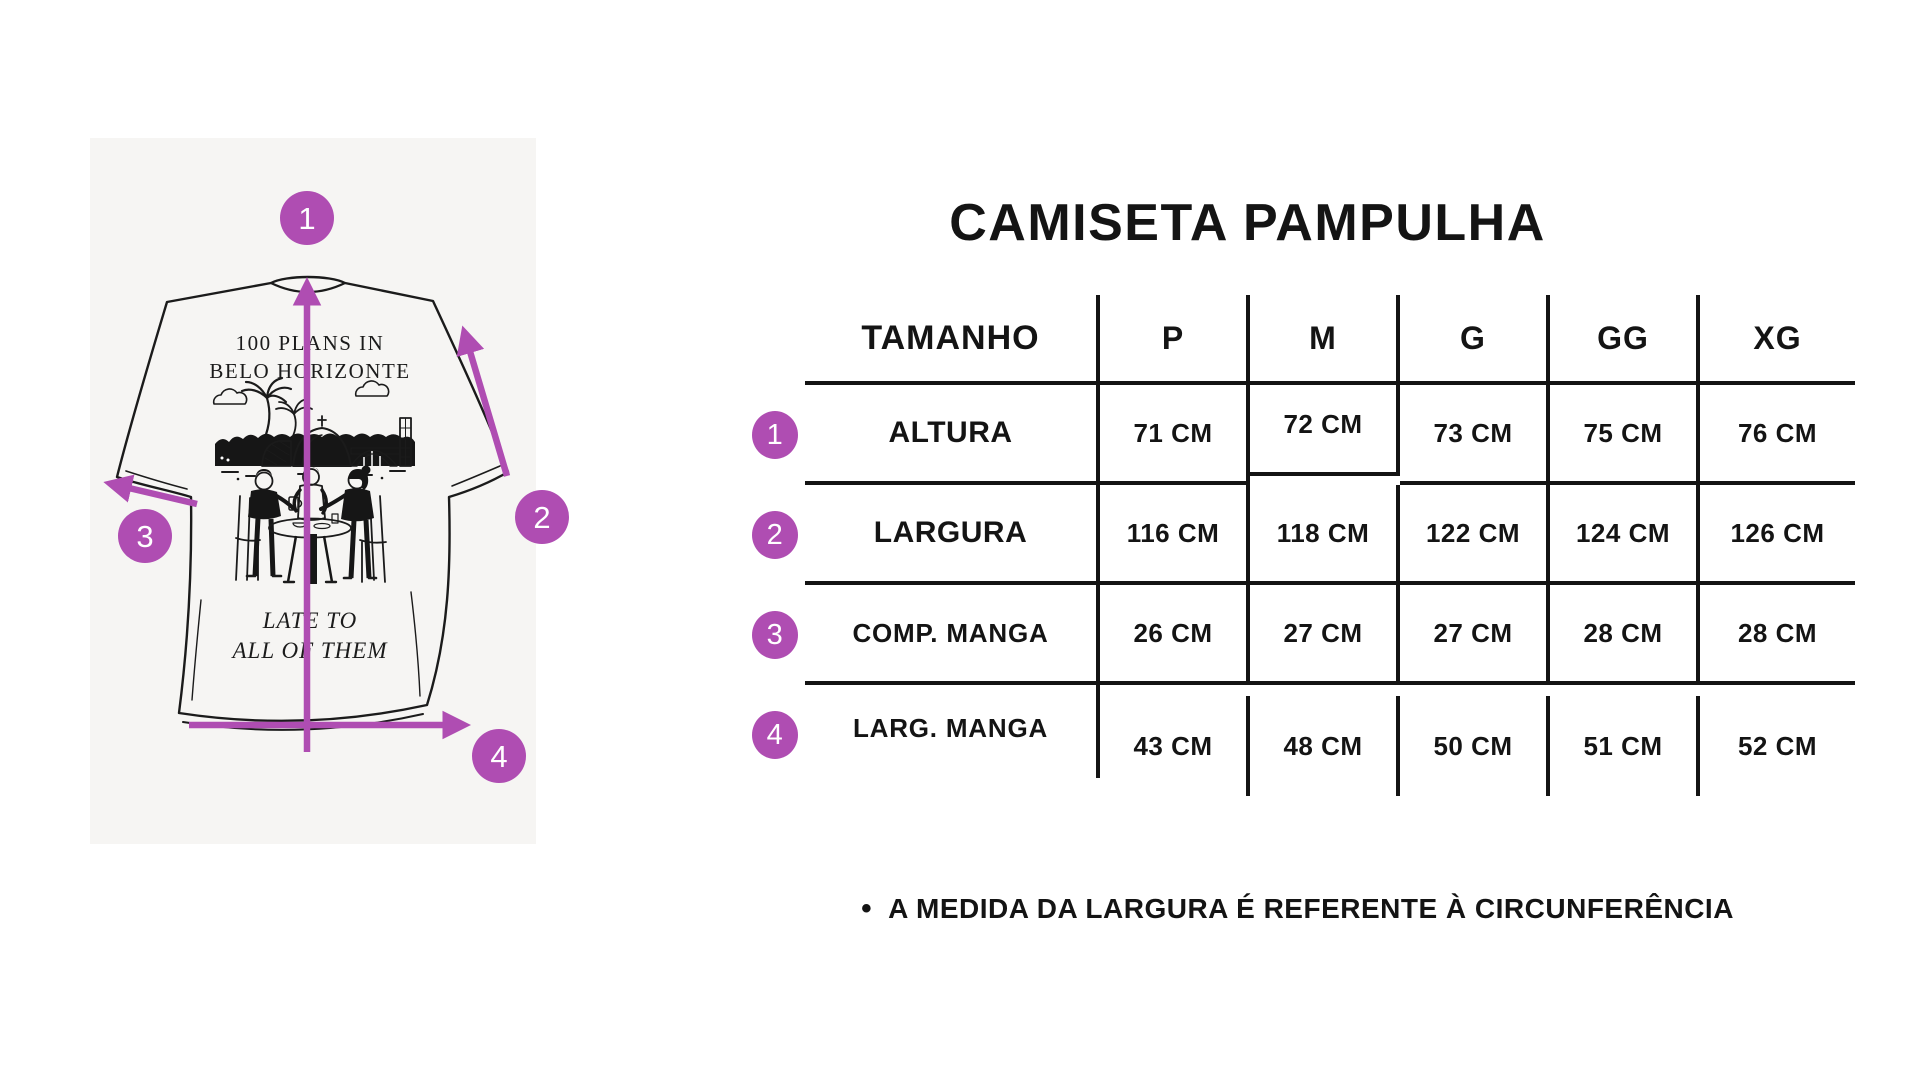  I want to click on value-largura-m: 118 CM, so click(1325, 535).